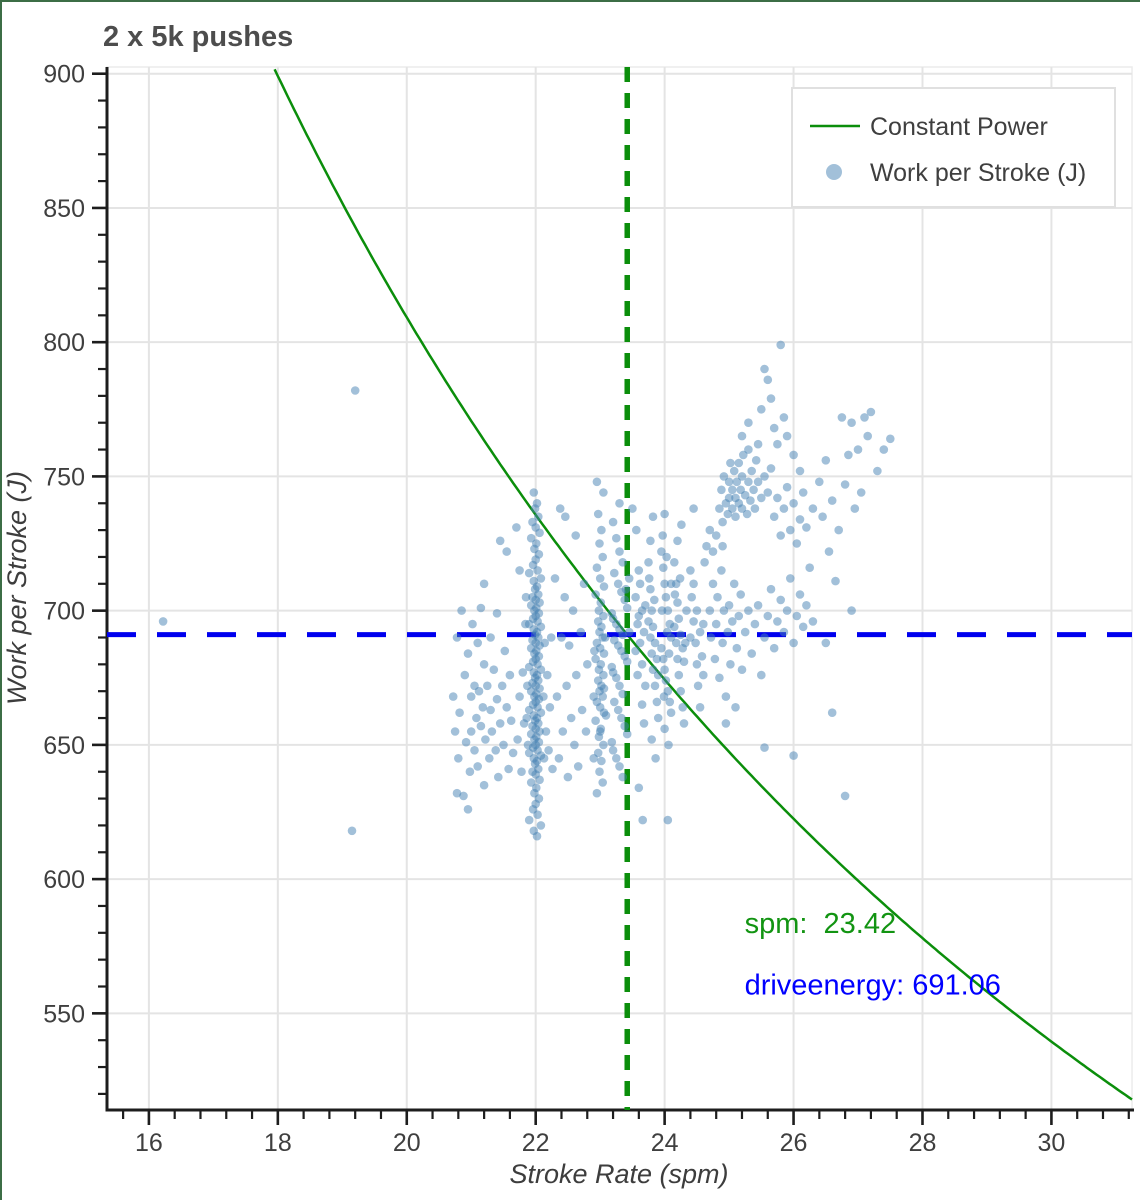 This screenshot has height=1200, width=1140. Describe the element at coordinates (794, 1143) in the screenshot. I see `x-tick-label: 26` at that location.